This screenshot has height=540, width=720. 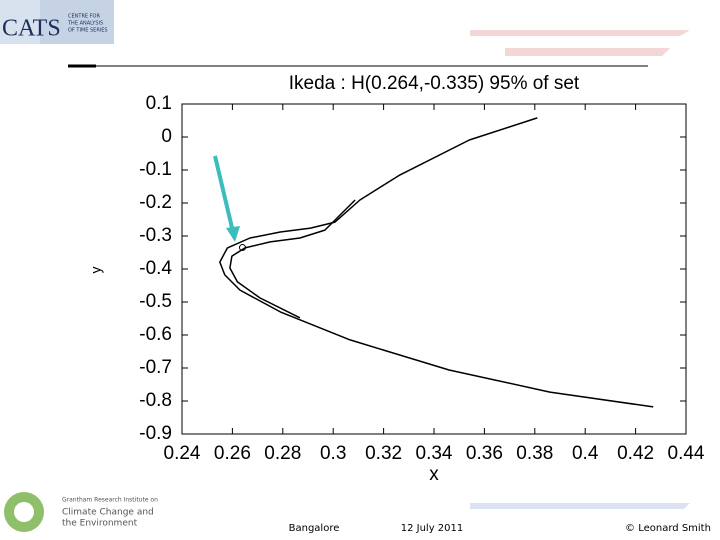 I want to click on grantham-text: Grantham Research Institute on, so click(x=110, y=500).